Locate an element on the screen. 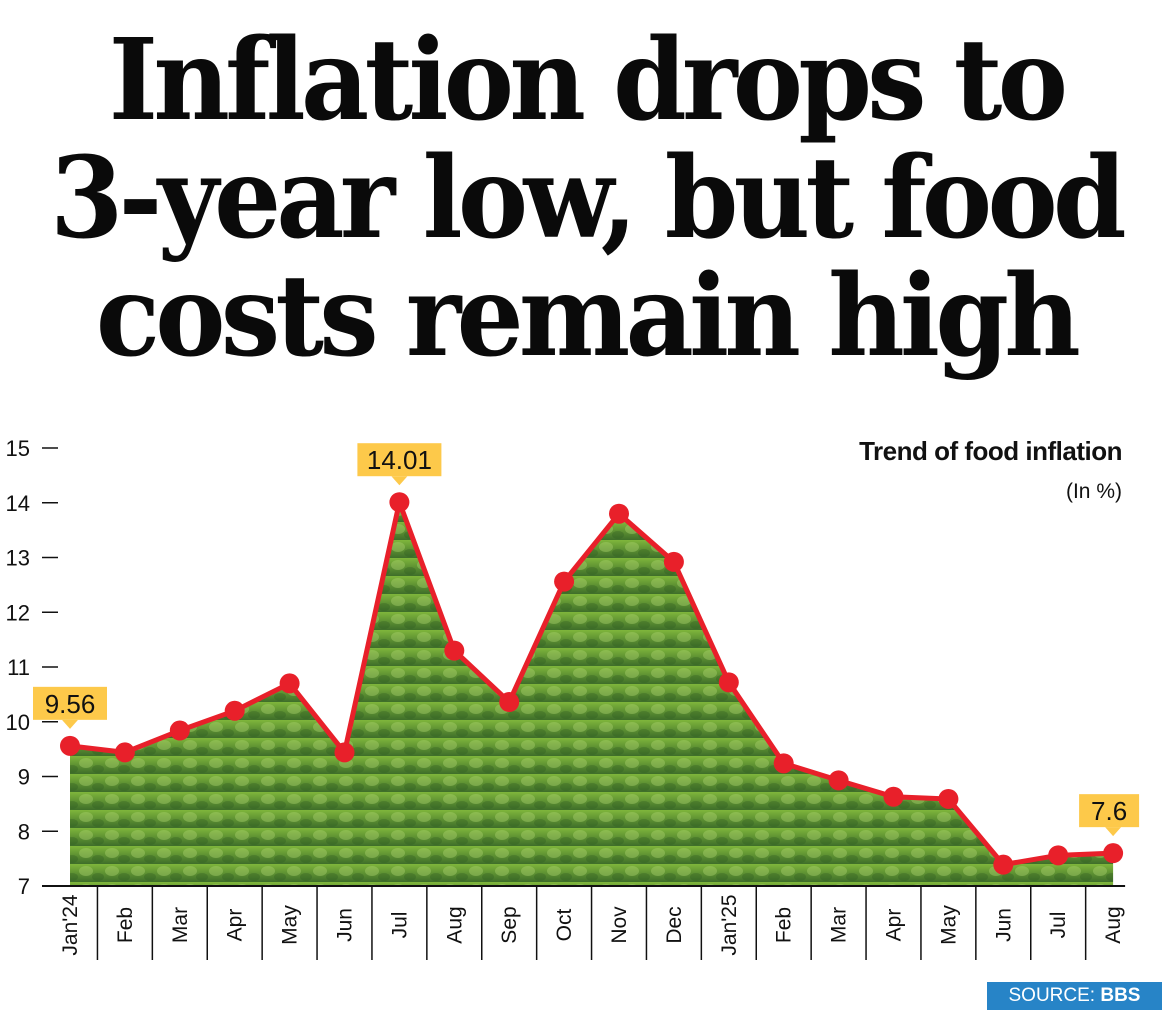 Image resolution: width=1172 pixels, height=1029 pixels. source-name: BBS is located at coordinates (1120, 995).